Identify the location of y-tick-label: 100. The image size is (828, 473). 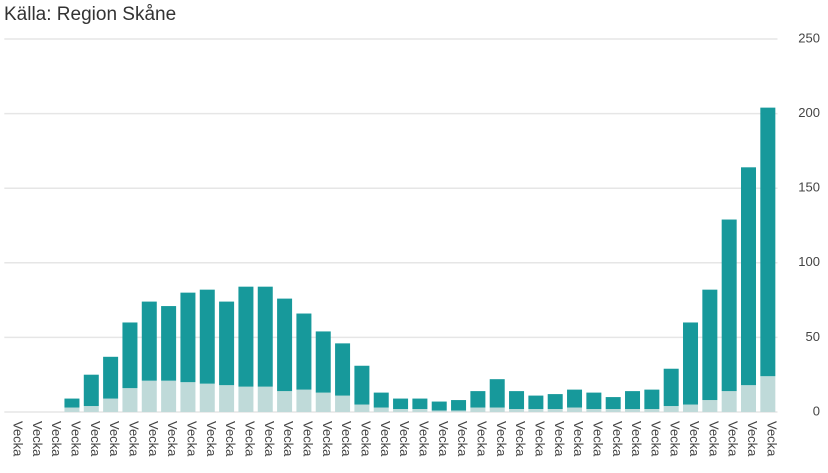
(809, 261).